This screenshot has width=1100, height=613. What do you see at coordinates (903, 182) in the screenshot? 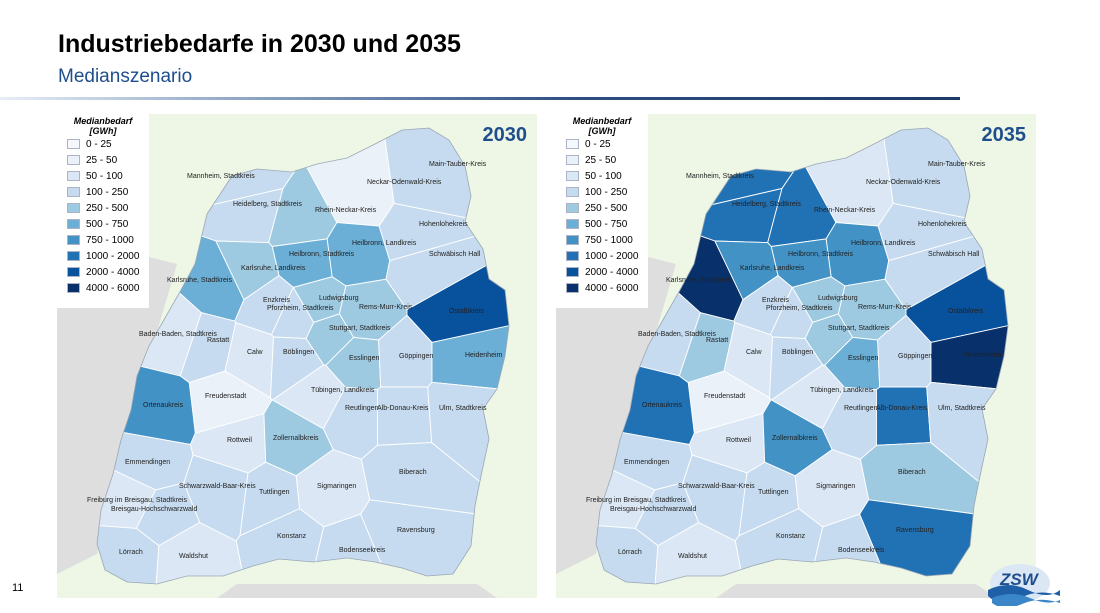
I see `district-label: Neckar-Odenwald-Kreis` at bounding box center [903, 182].